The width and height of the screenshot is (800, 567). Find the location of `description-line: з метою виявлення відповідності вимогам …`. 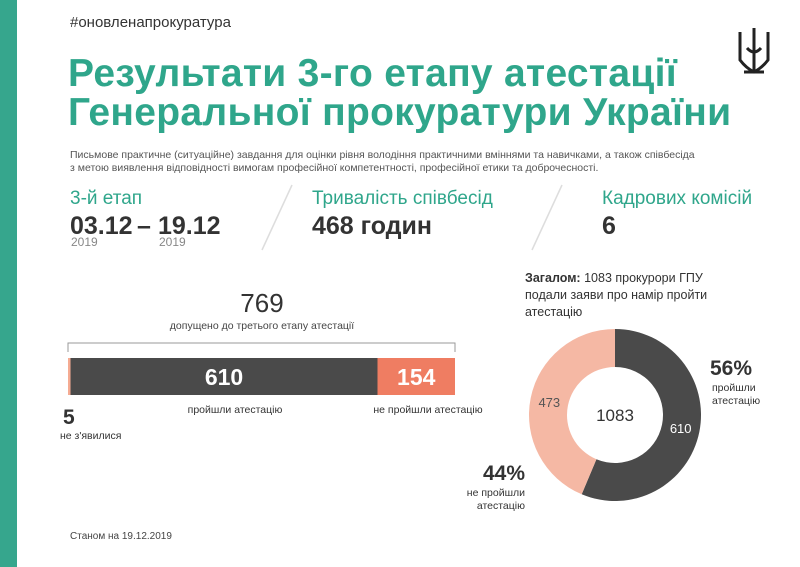

description-line: з метою виявлення відповідності вимогам … is located at coordinates (334, 168).